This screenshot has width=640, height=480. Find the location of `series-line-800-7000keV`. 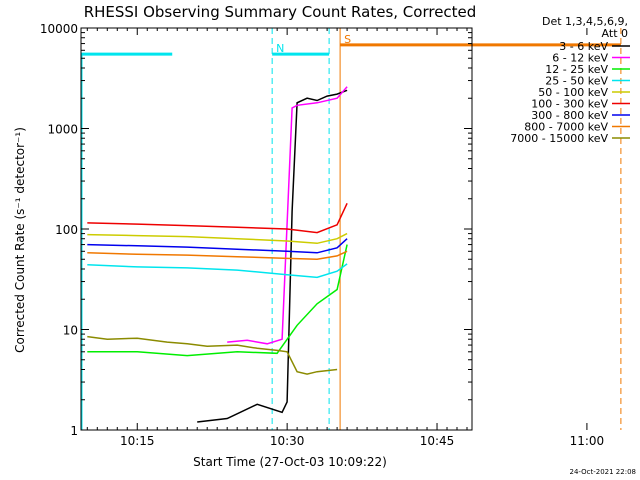

series-line-800-7000keV is located at coordinates (217, 255).